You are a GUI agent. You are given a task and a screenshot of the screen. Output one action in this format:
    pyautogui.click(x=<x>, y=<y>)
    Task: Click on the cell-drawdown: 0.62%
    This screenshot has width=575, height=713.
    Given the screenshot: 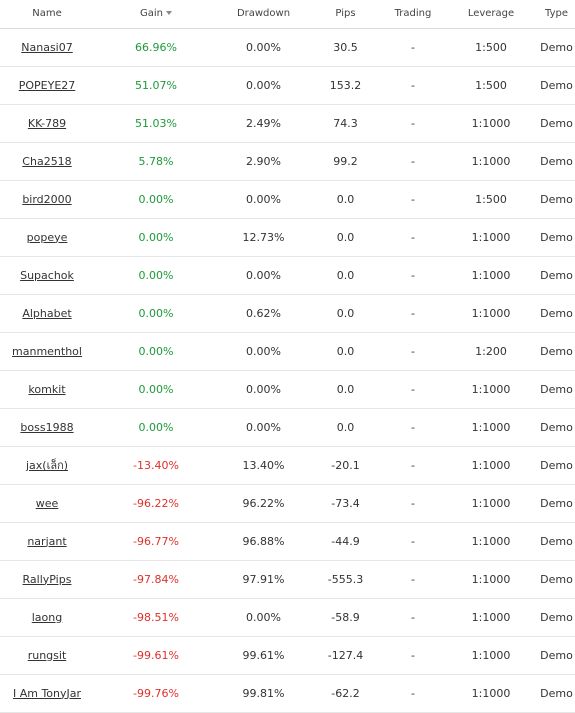 What is the action you would take?
    pyautogui.click(x=263, y=313)
    